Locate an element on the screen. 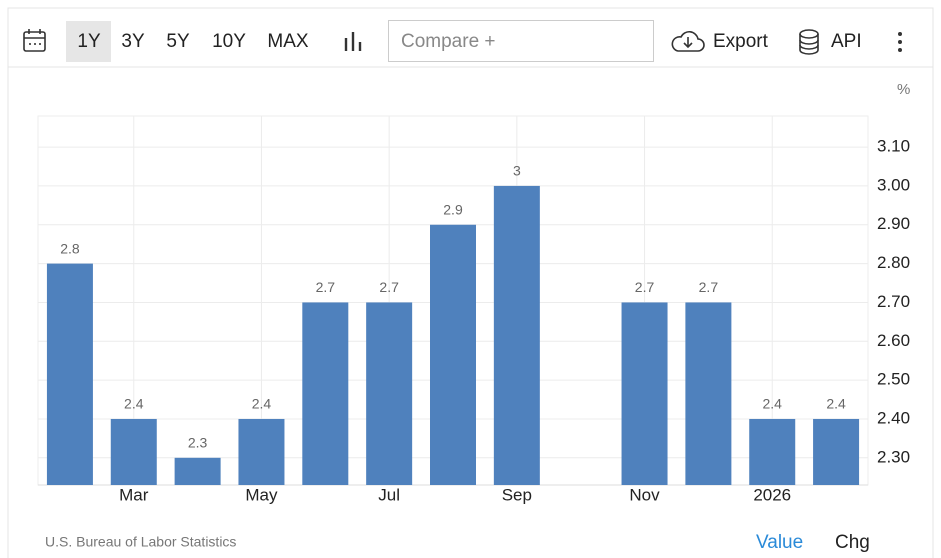 The image size is (941, 558). more-menu is located at coordinates (900, 42).